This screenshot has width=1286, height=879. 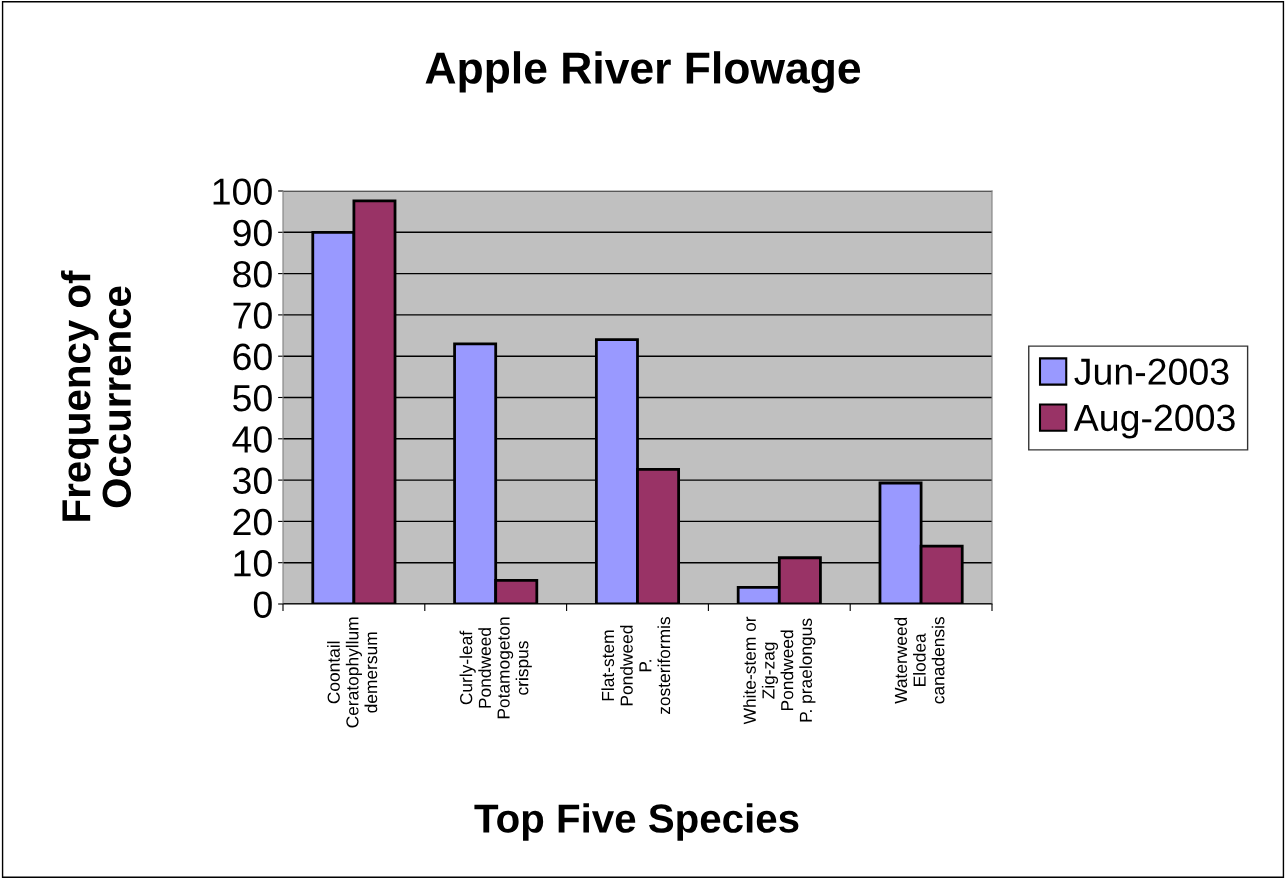 I want to click on y-tick-label: 60, so click(x=252, y=357).